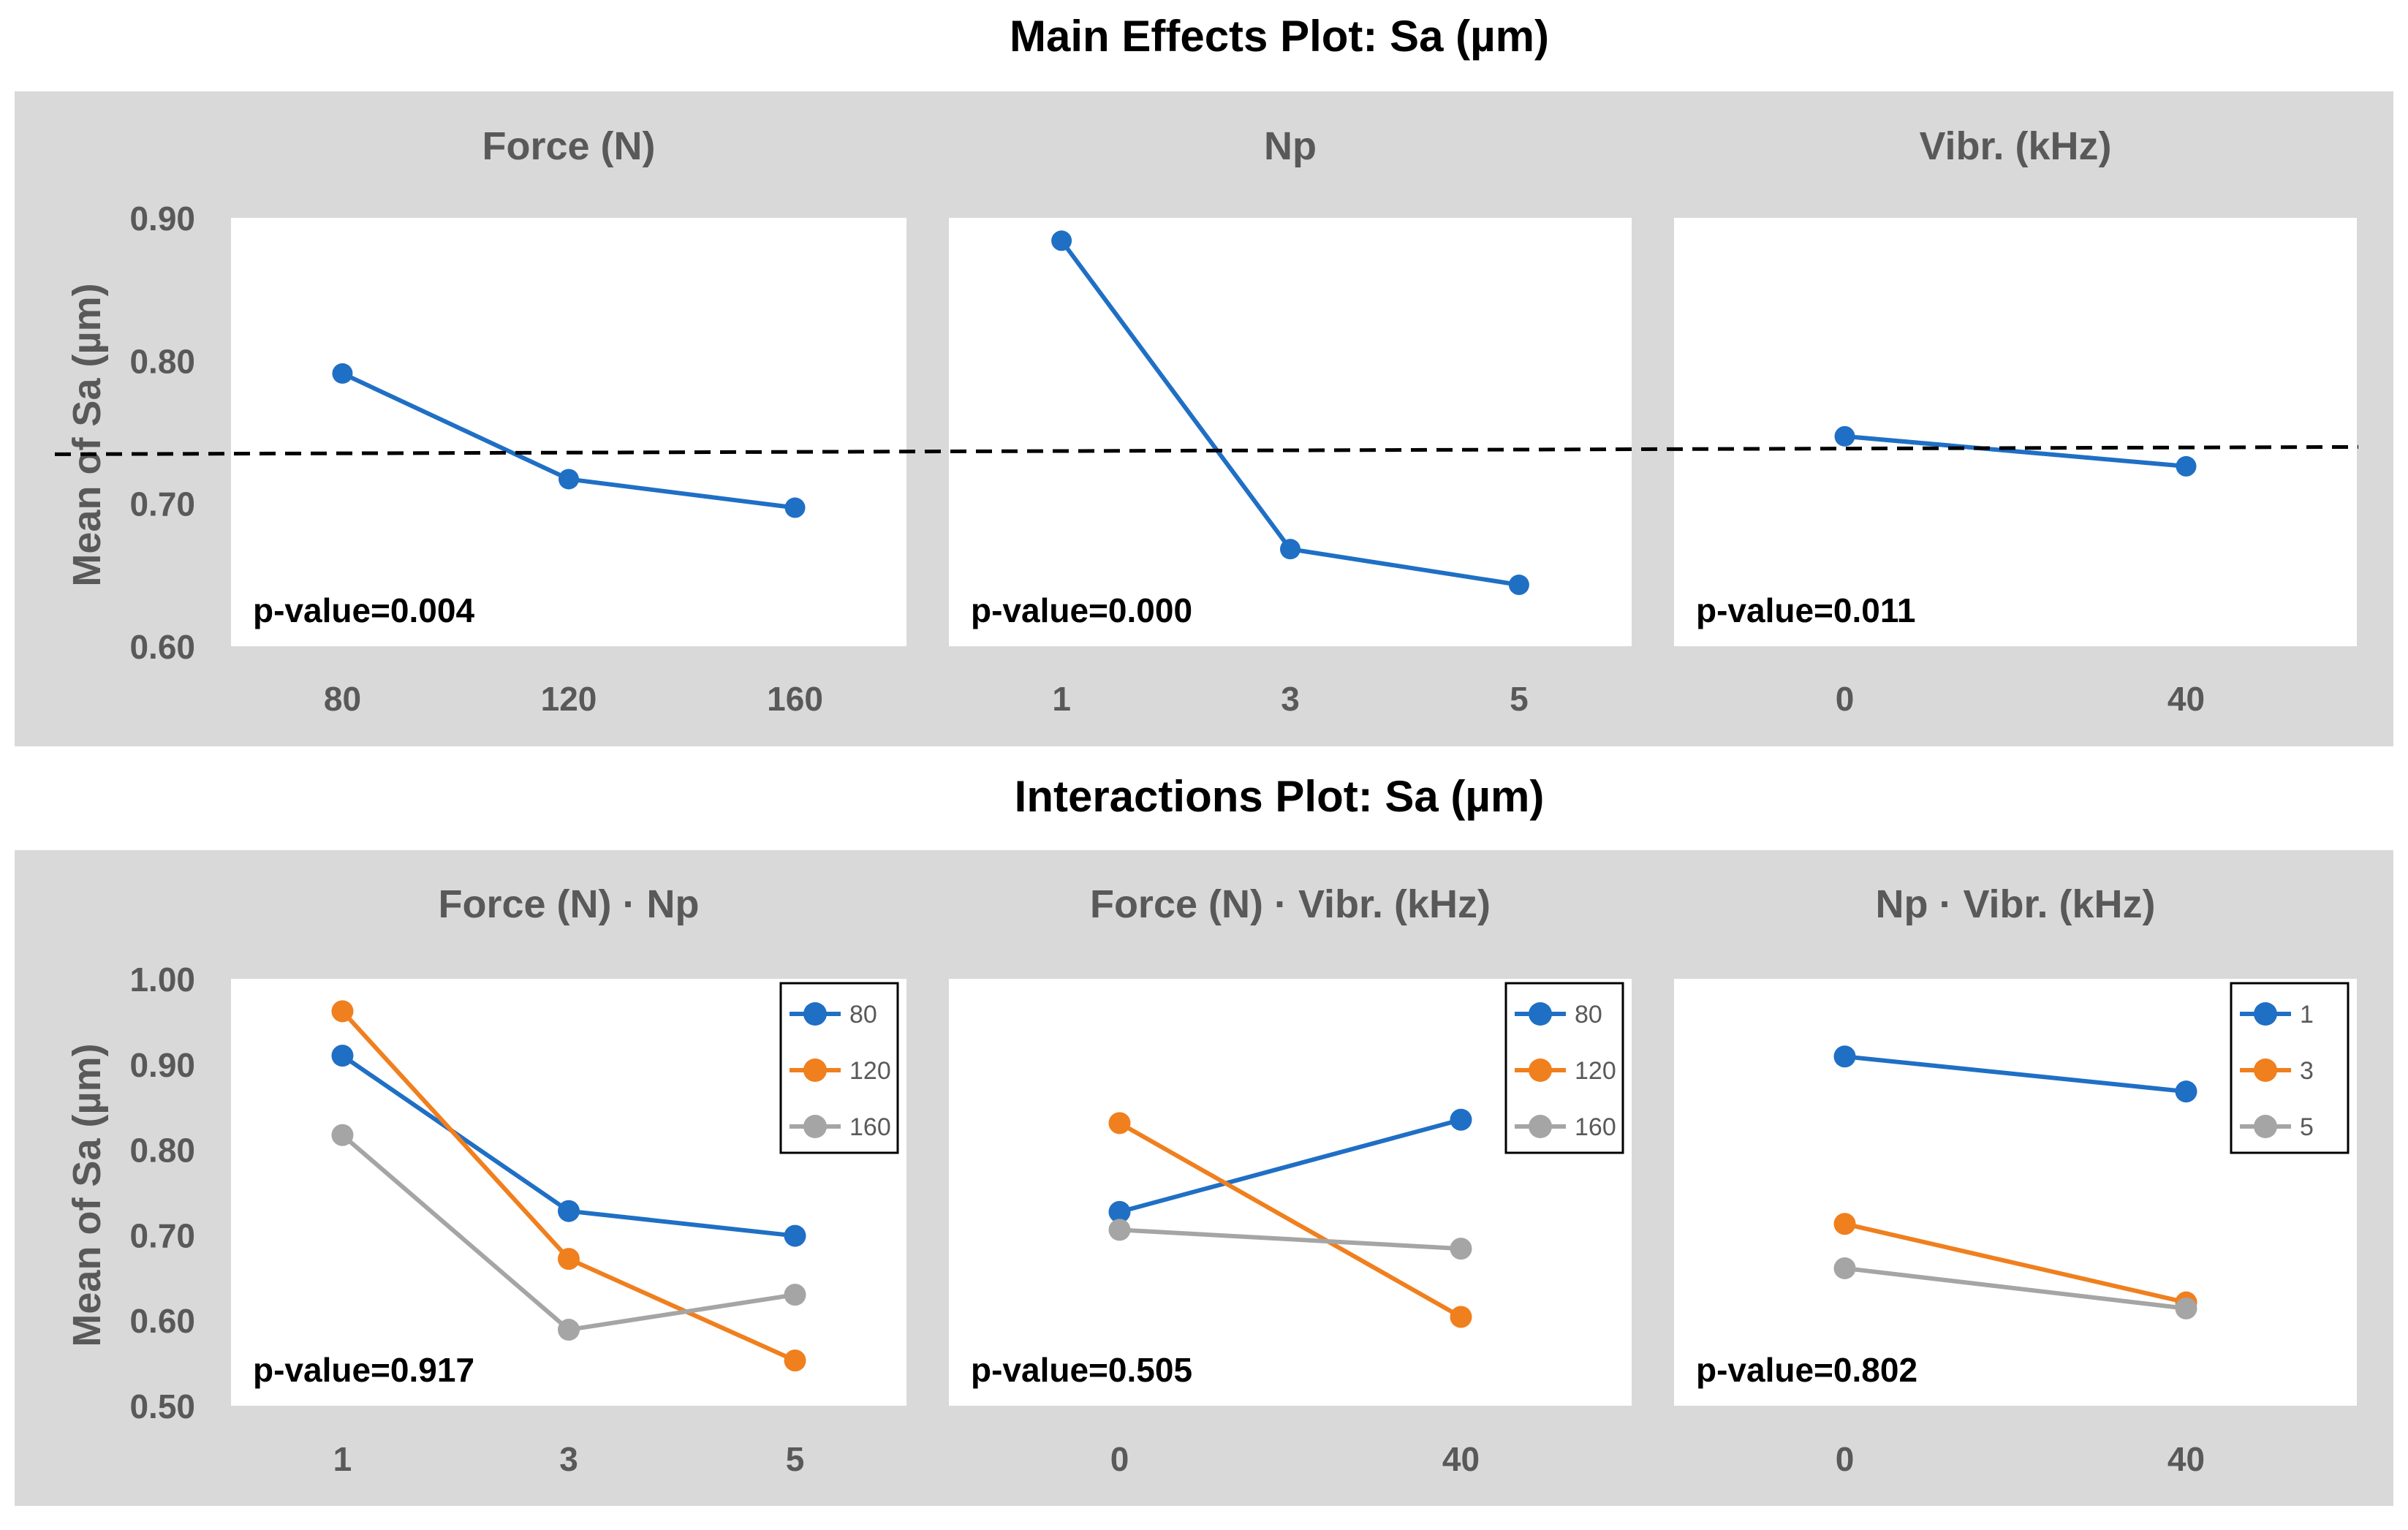  What do you see at coordinates (1082, 610) in the screenshot?
I see `p-value-annotation: p-value=0.000` at bounding box center [1082, 610].